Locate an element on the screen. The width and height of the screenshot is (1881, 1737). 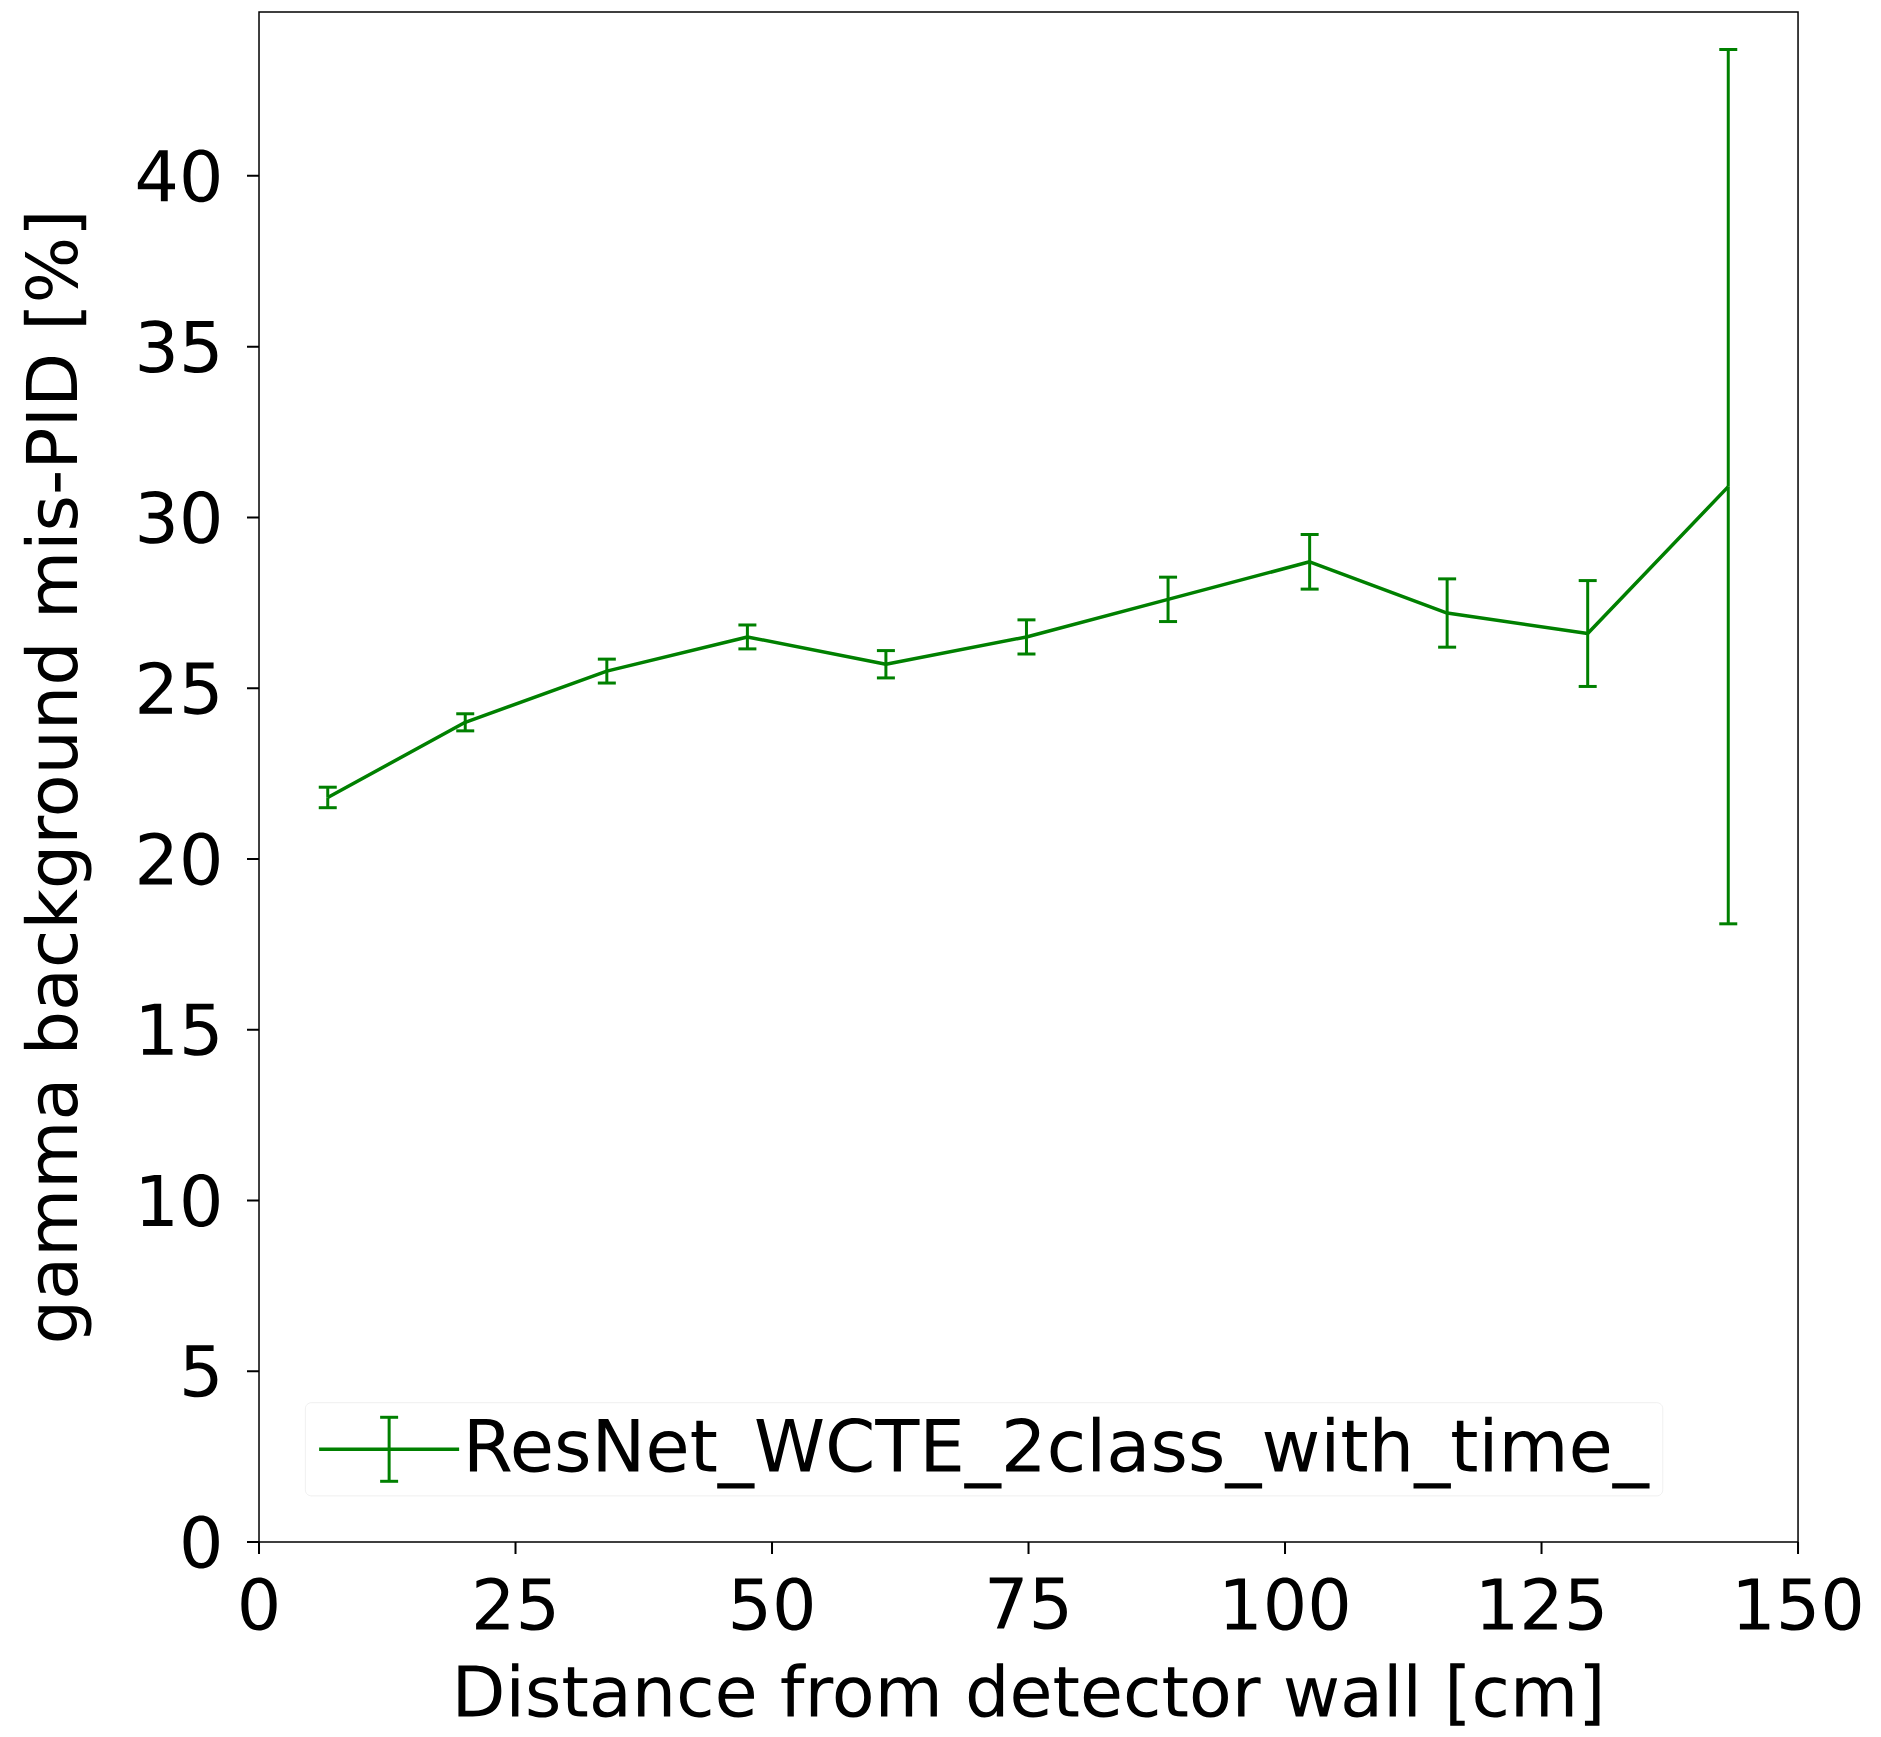
y-tick-label: 40 is located at coordinates (178, 176).